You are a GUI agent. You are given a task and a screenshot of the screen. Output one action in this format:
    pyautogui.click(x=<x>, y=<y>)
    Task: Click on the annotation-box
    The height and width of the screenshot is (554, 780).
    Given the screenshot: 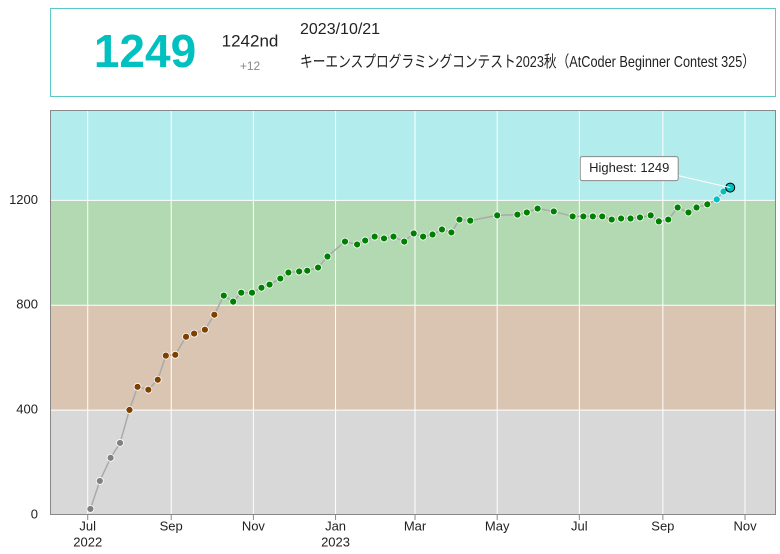 What is the action you would take?
    pyautogui.click(x=629, y=169)
    